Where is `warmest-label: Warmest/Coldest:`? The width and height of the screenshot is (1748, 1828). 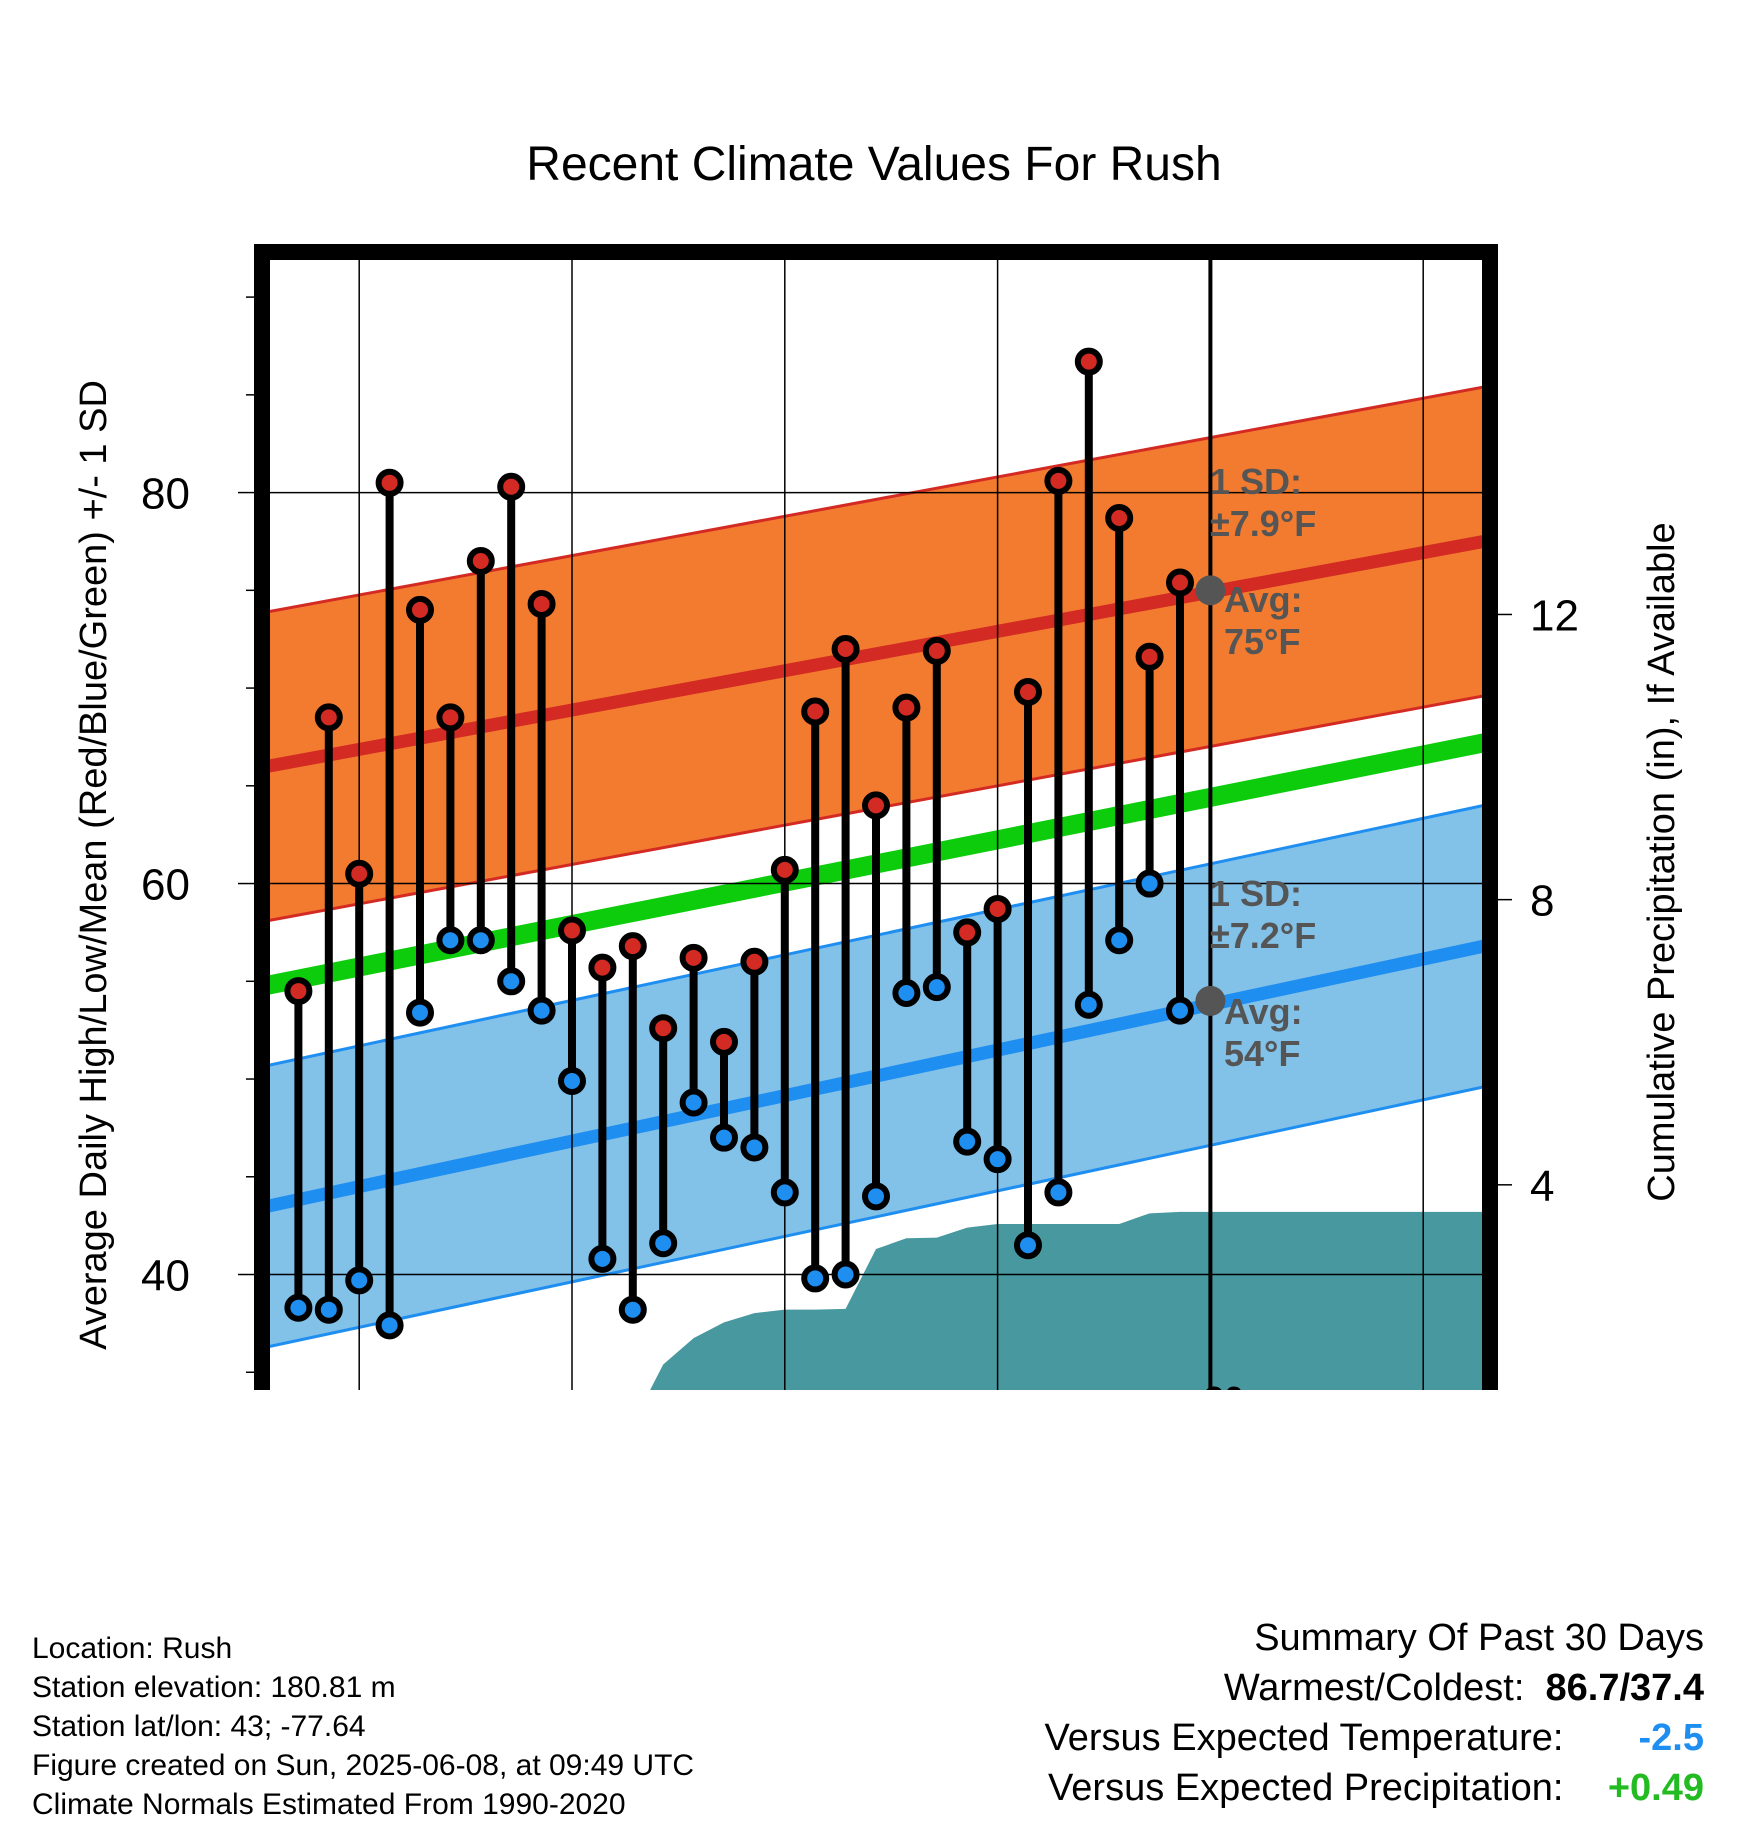 warmest-label: Warmest/Coldest: is located at coordinates (1374, 1688).